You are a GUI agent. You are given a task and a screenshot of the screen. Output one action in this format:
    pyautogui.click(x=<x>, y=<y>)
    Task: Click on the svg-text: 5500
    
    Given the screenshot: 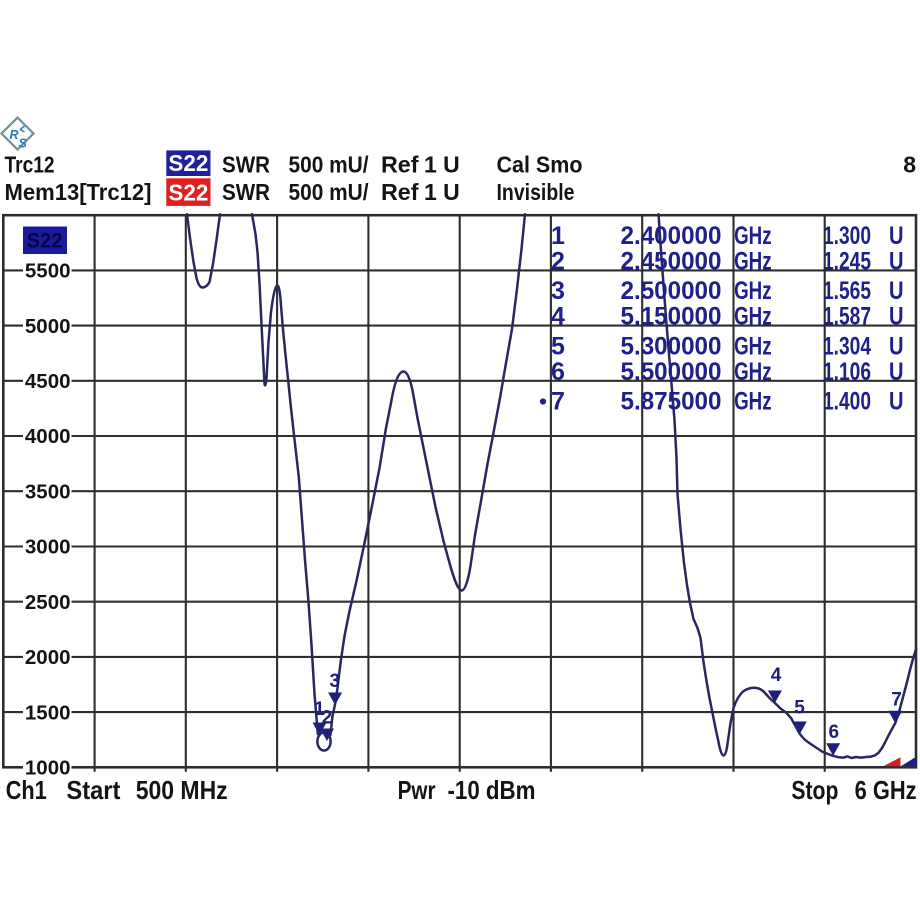 What is the action you would take?
    pyautogui.click(x=48, y=271)
    